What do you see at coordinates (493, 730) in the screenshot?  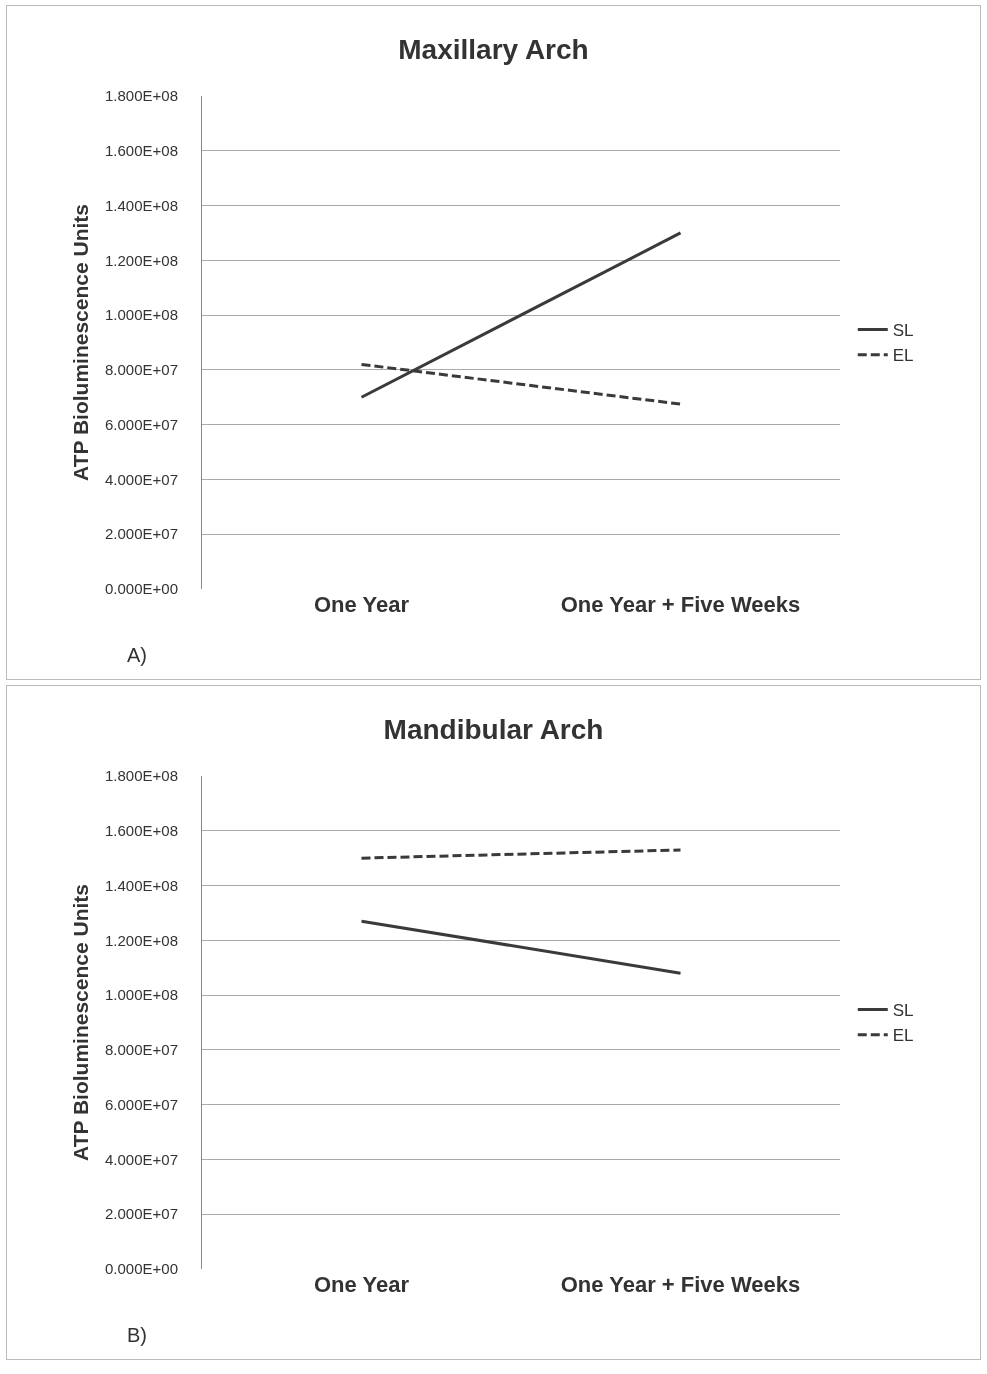 I see `chart-title: Mandibular Arch` at bounding box center [493, 730].